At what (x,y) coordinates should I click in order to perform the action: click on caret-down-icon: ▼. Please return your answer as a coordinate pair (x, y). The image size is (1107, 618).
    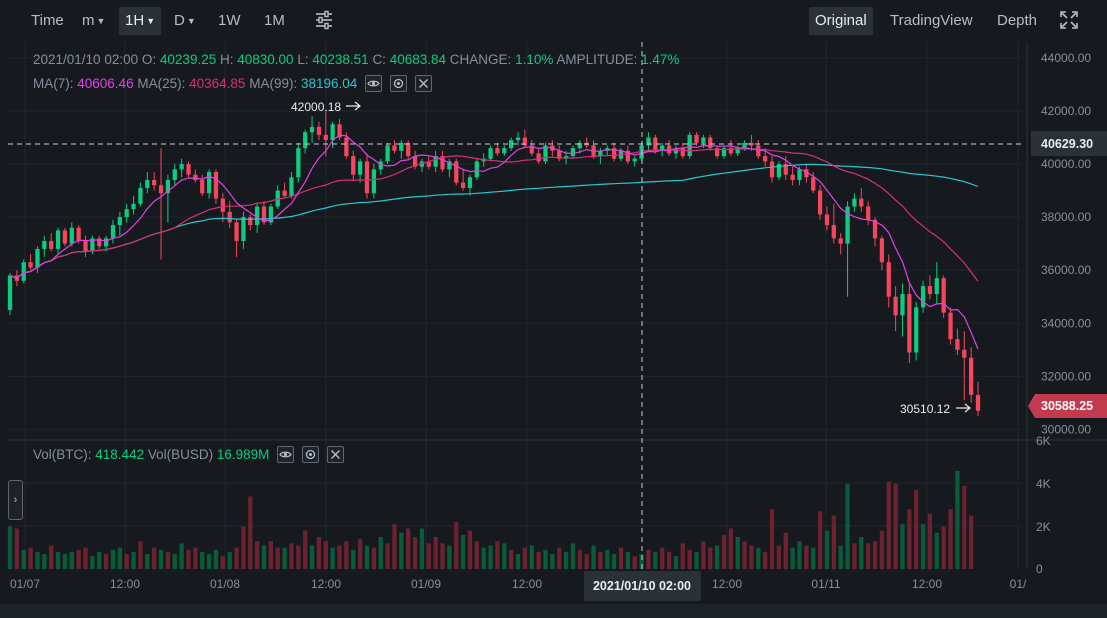
    Looking at the image, I should click on (191, 21).